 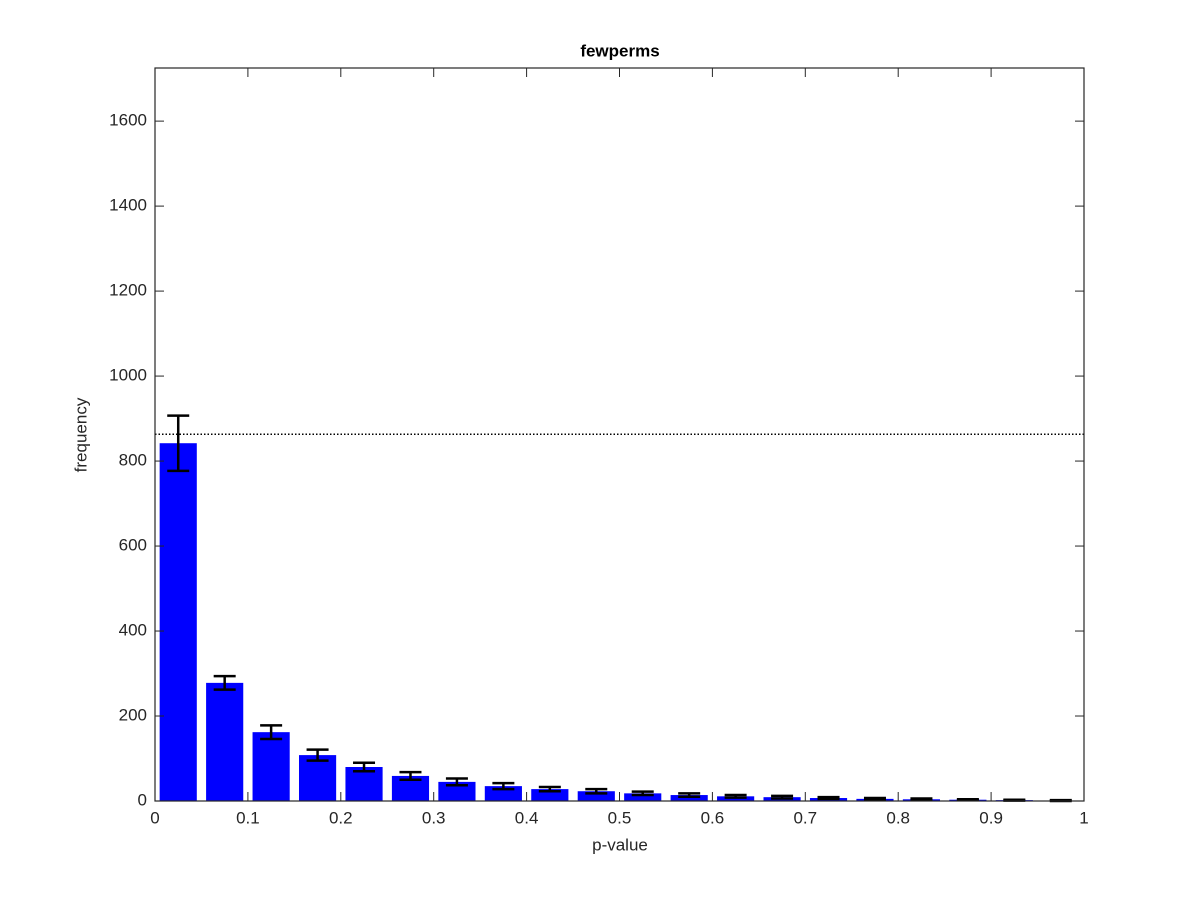 I want to click on y-tick-label: 800, so click(x=133, y=460).